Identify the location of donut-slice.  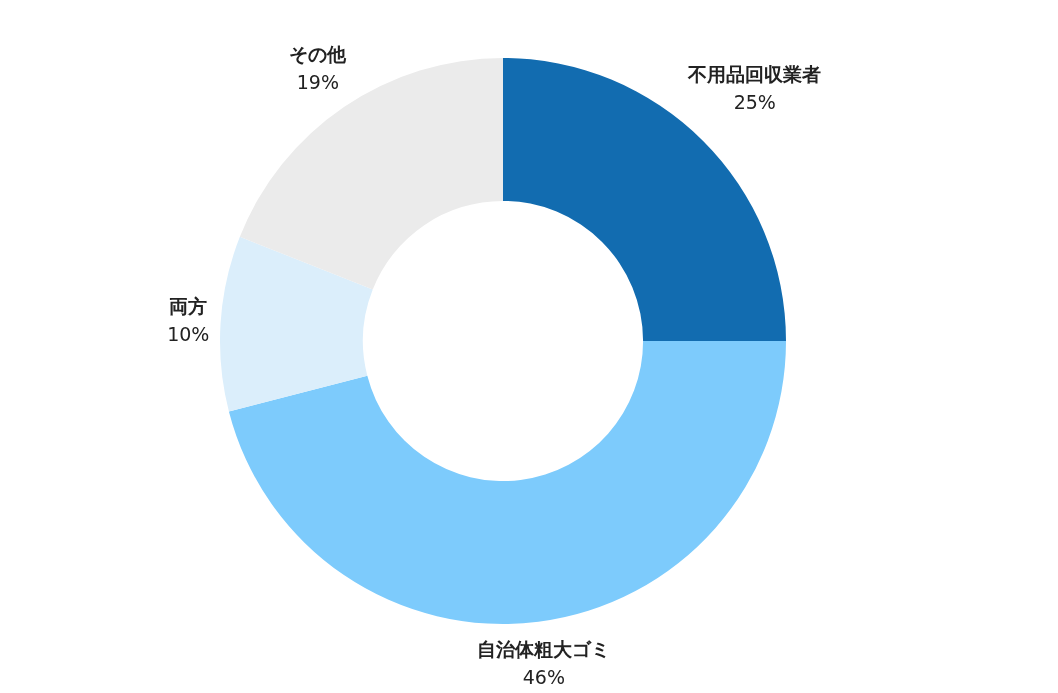
(296, 324).